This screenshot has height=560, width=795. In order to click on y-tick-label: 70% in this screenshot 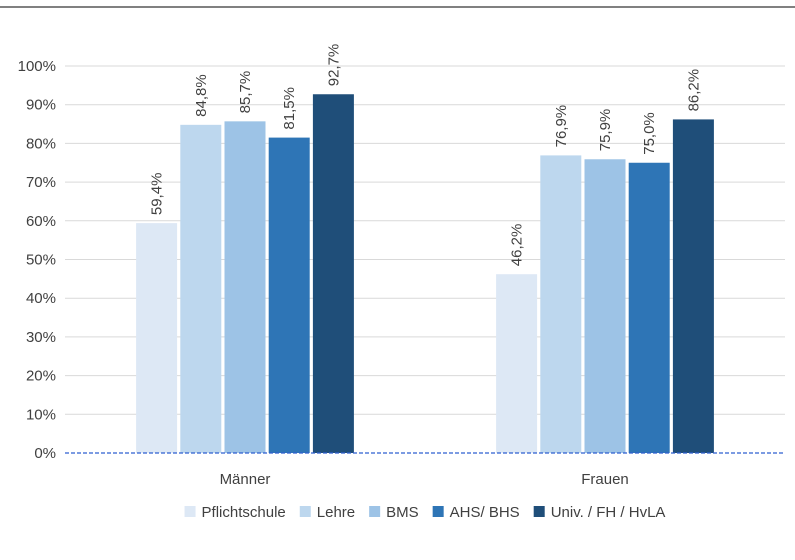, I will do `click(41, 182)`.